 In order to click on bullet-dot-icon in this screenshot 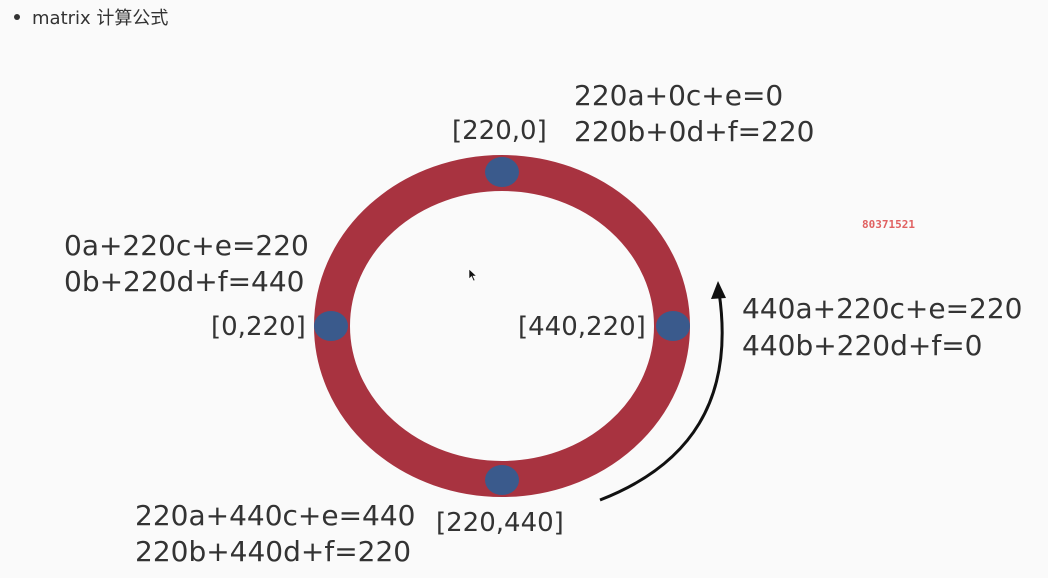, I will do `click(17, 17)`.